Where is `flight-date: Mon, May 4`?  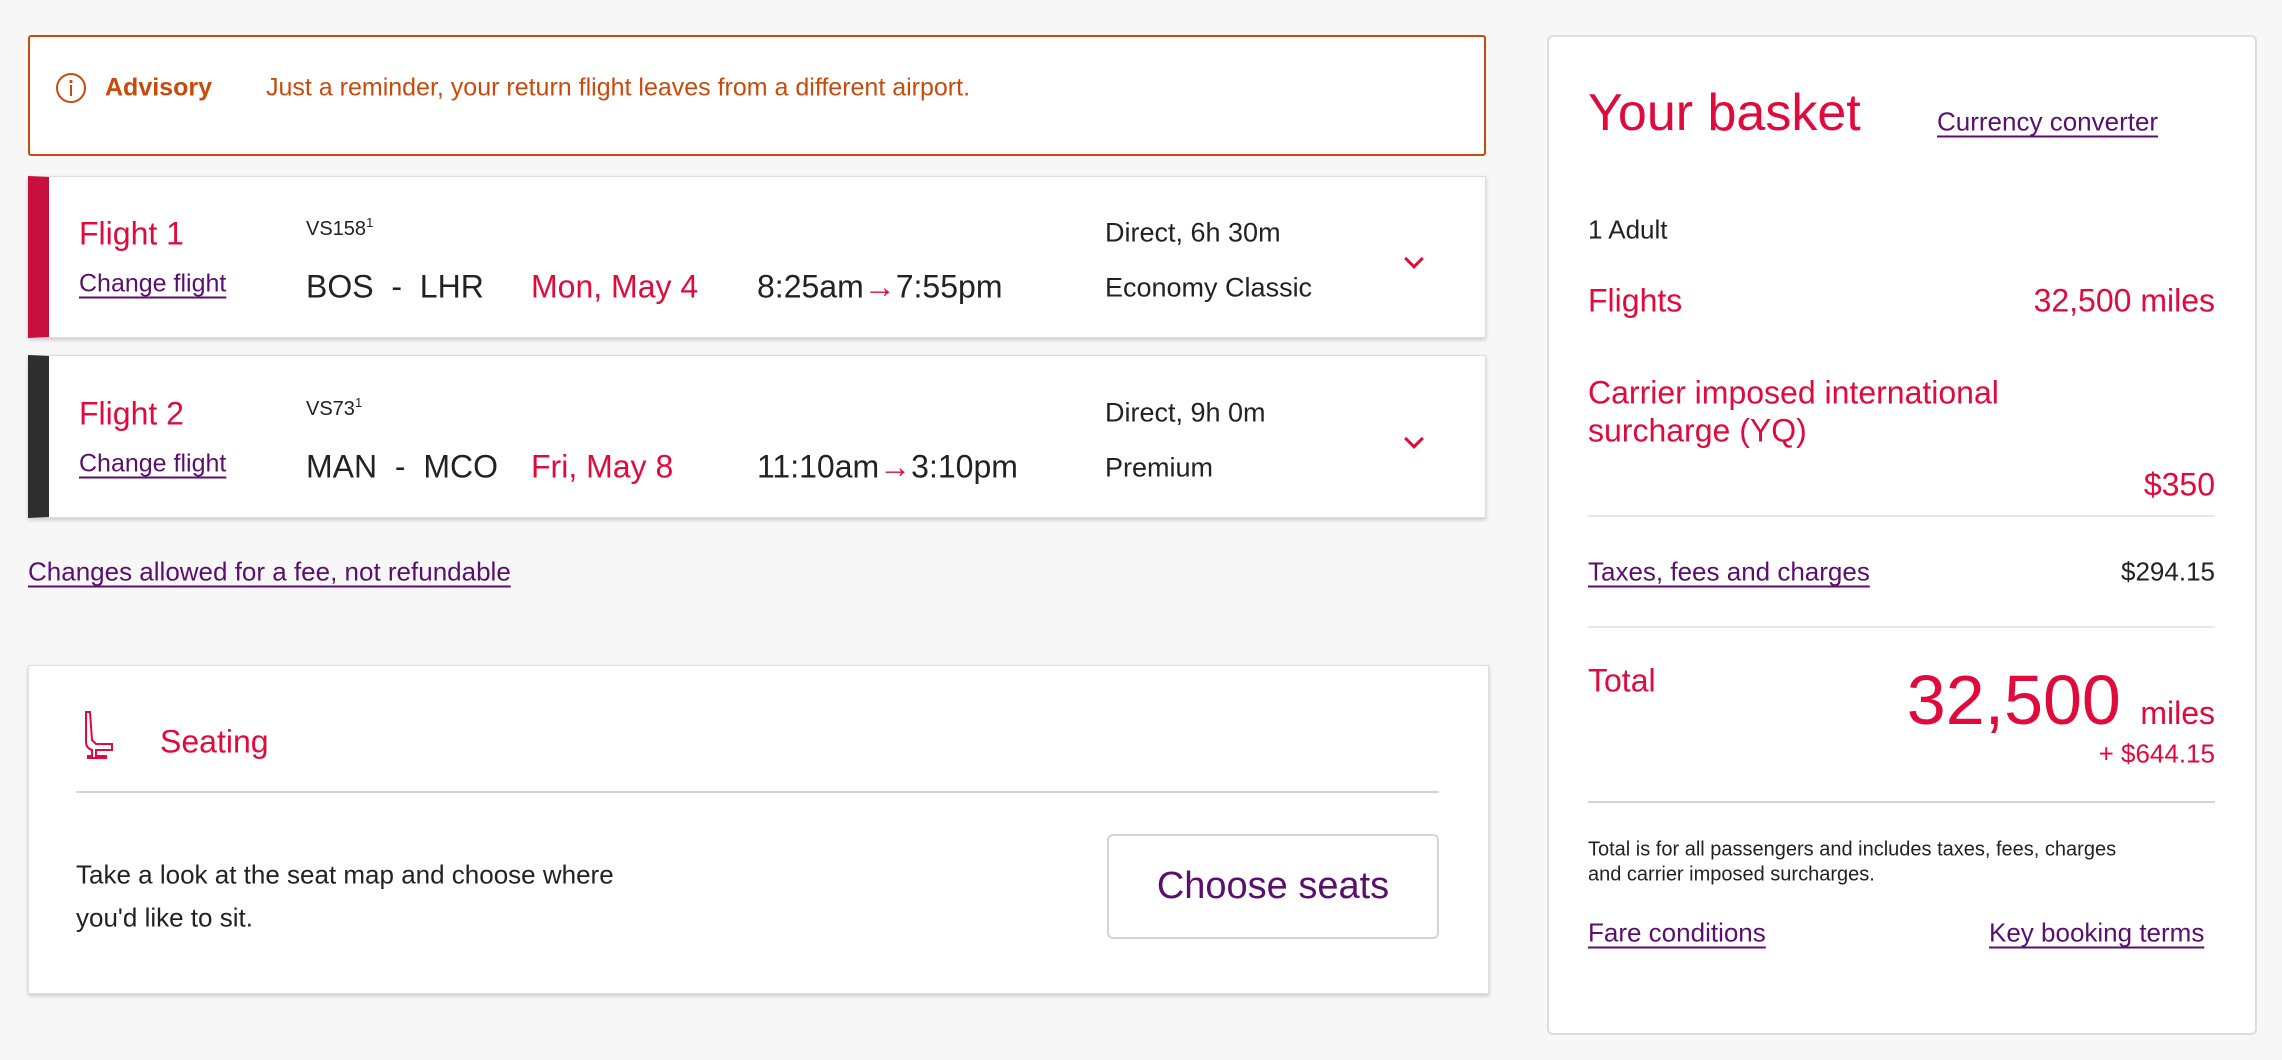 flight-date: Mon, May 4 is located at coordinates (615, 286).